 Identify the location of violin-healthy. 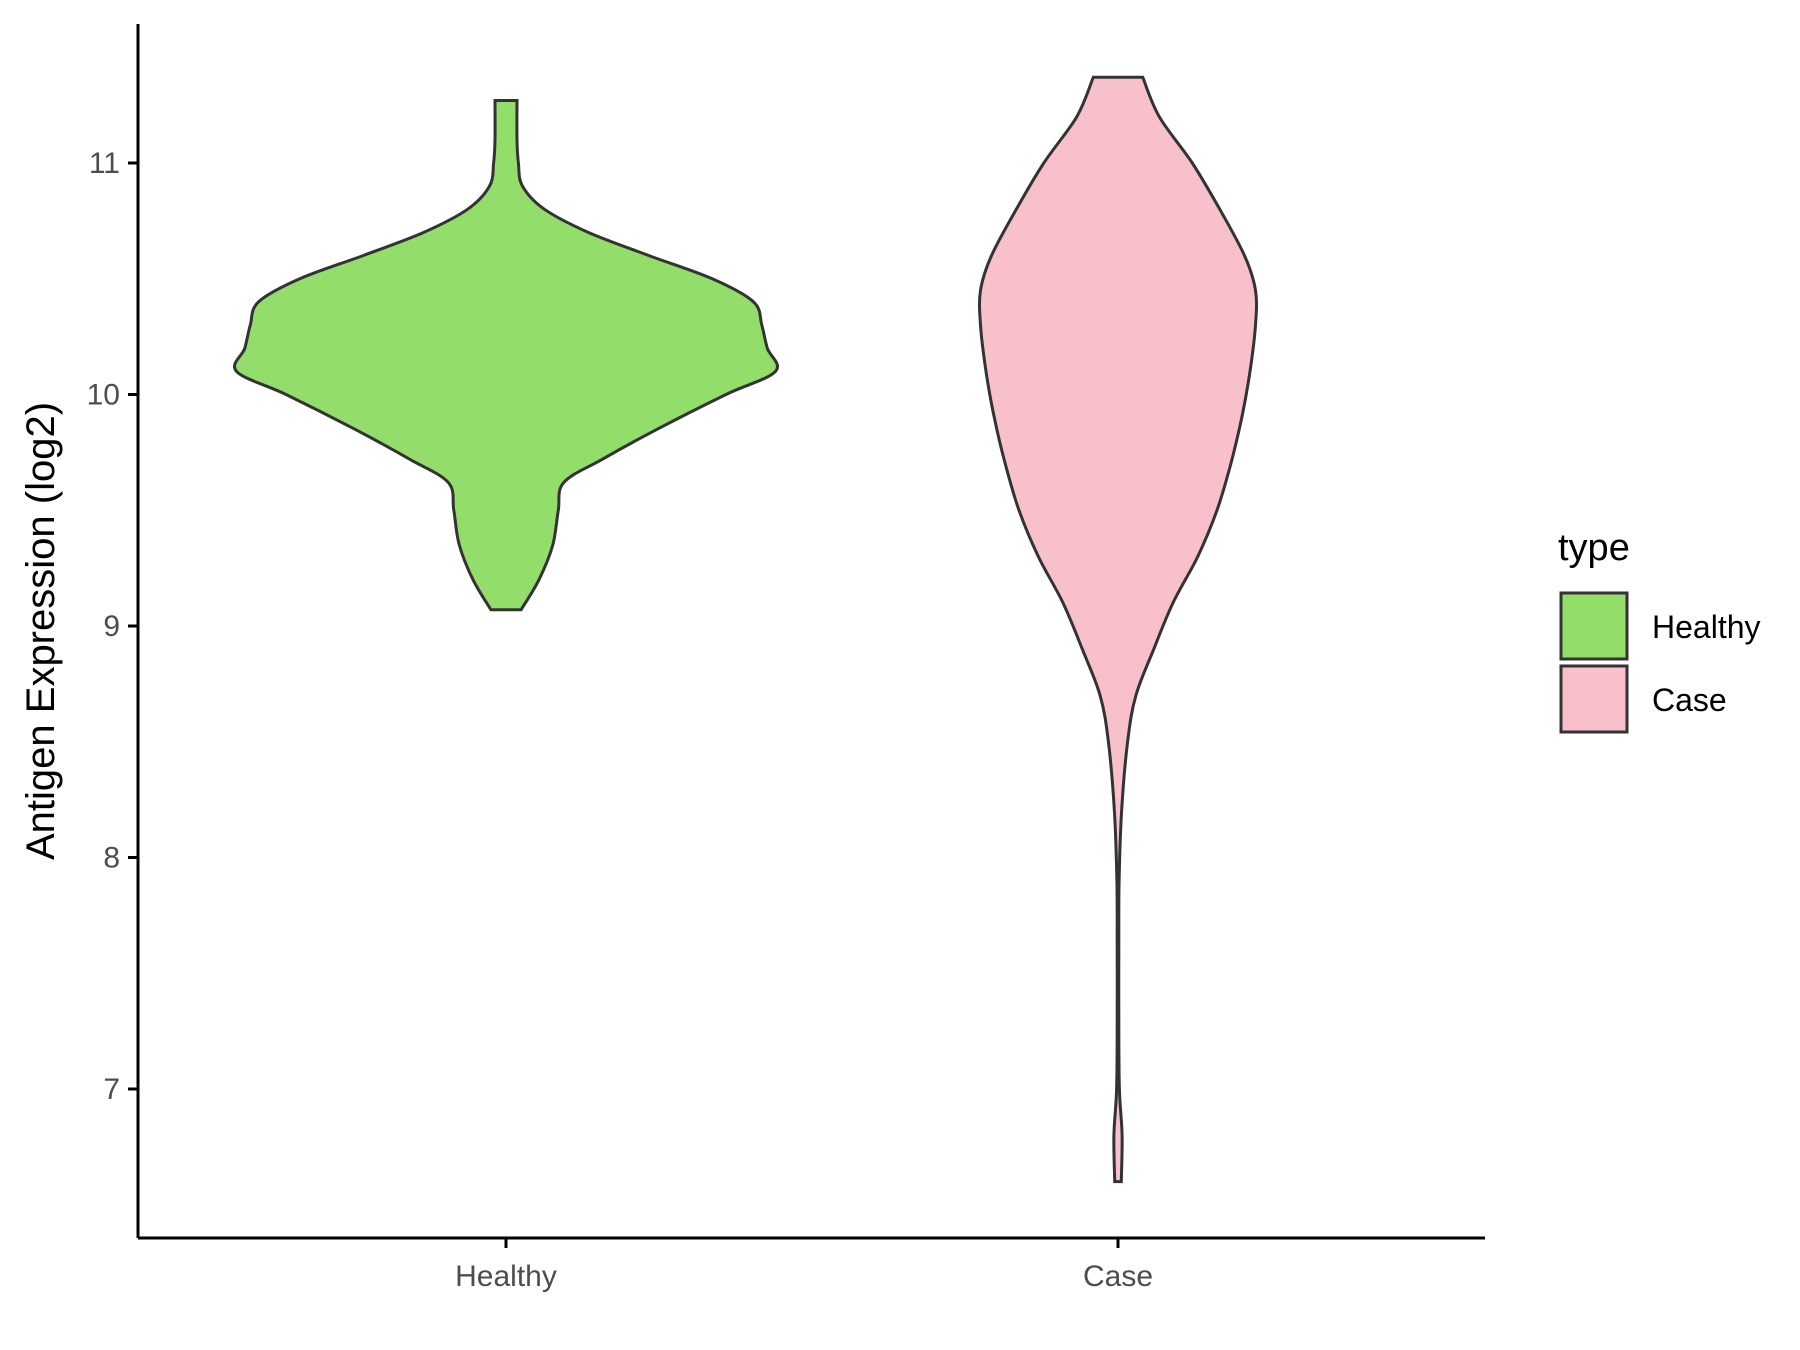
(506, 355).